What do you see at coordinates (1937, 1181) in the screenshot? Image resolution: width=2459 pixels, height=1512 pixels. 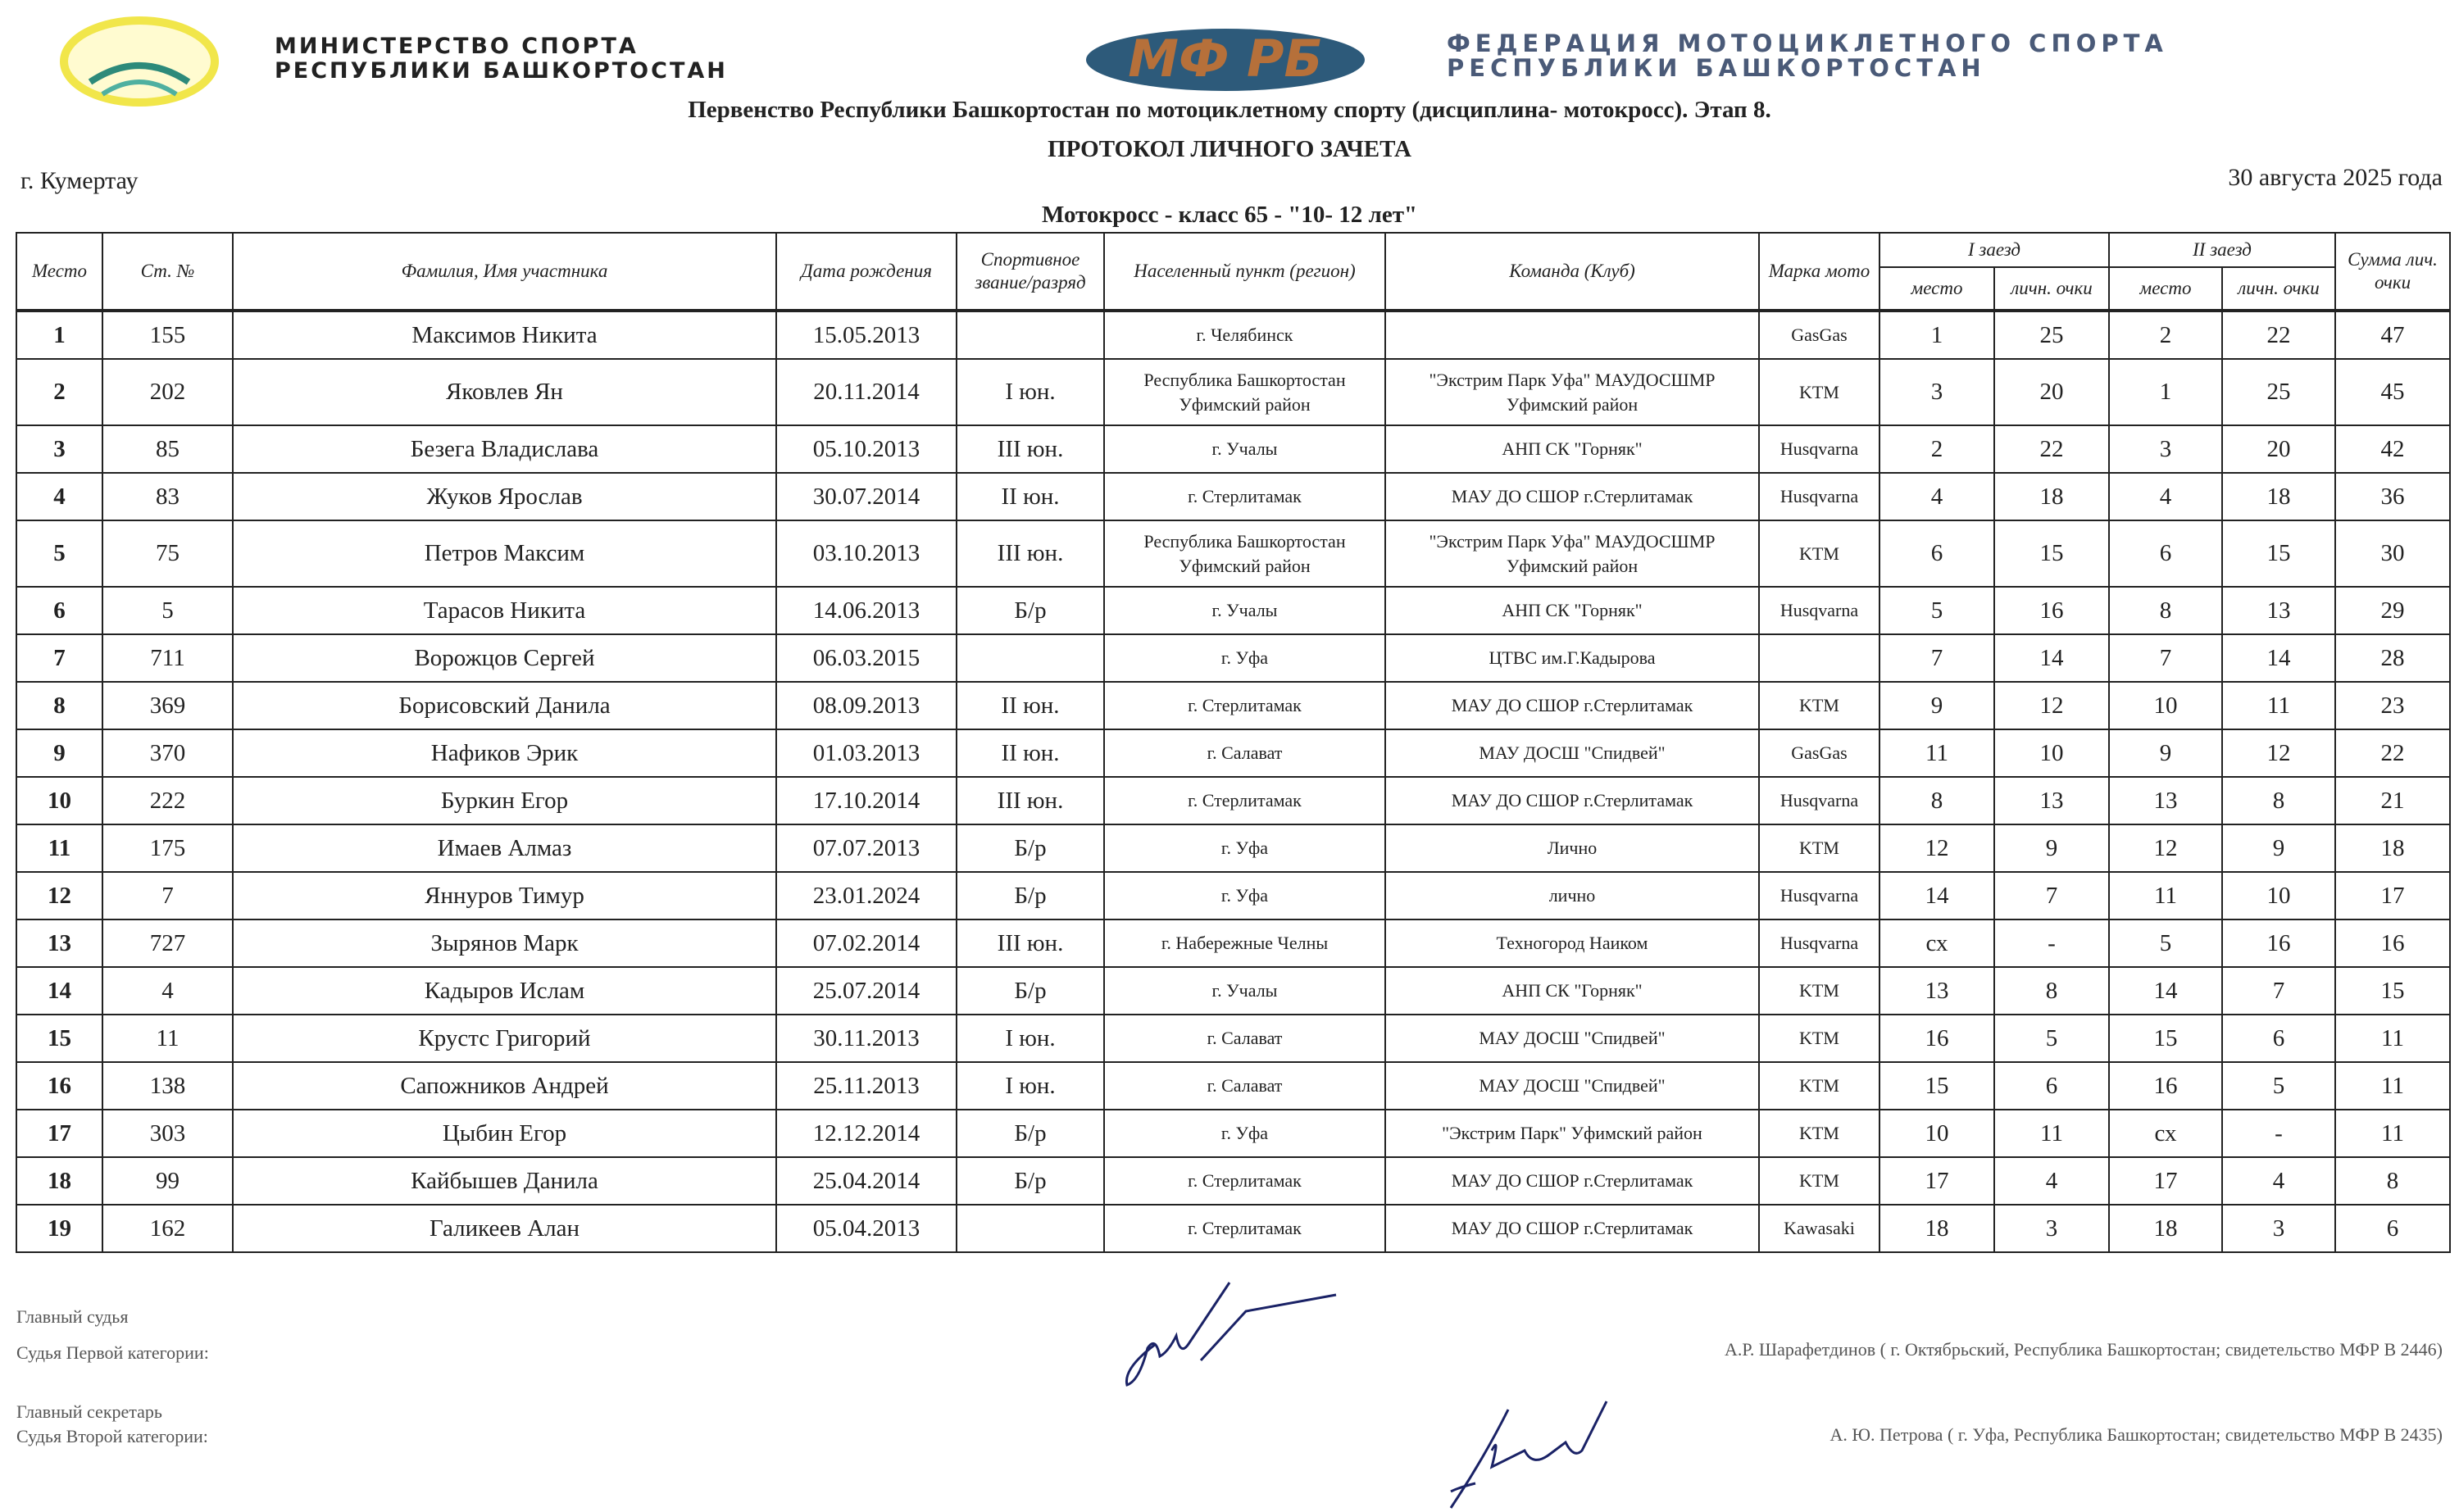 I see `cell-race1-place: 17` at bounding box center [1937, 1181].